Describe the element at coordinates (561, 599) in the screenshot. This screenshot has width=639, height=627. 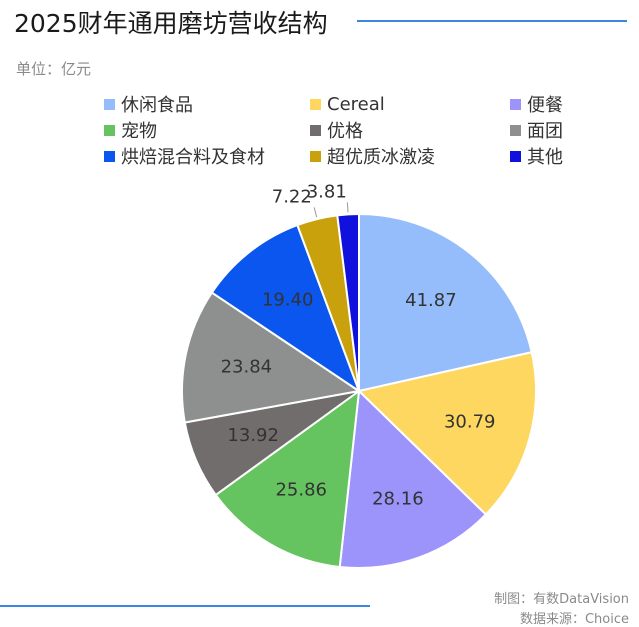
I see `credit-maker: 制图：有数DataVision` at that location.